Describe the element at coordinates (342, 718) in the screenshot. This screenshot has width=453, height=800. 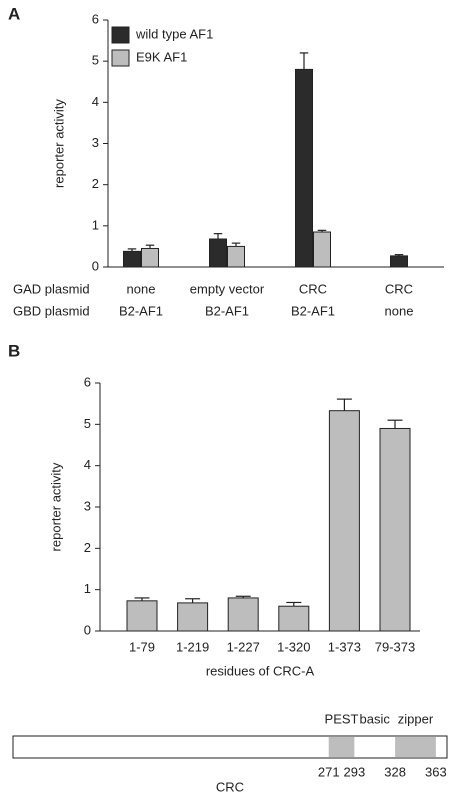
I see `domain-label: PEST` at that location.